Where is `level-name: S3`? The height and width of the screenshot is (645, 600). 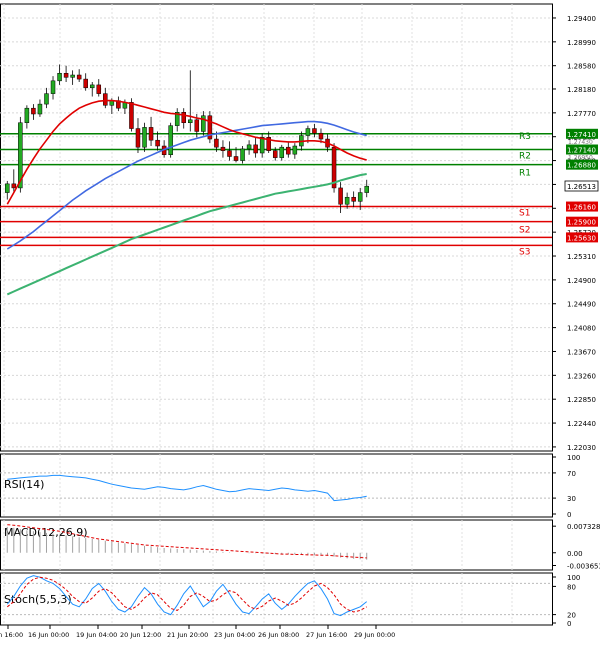 level-name: S3 is located at coordinates (524, 252).